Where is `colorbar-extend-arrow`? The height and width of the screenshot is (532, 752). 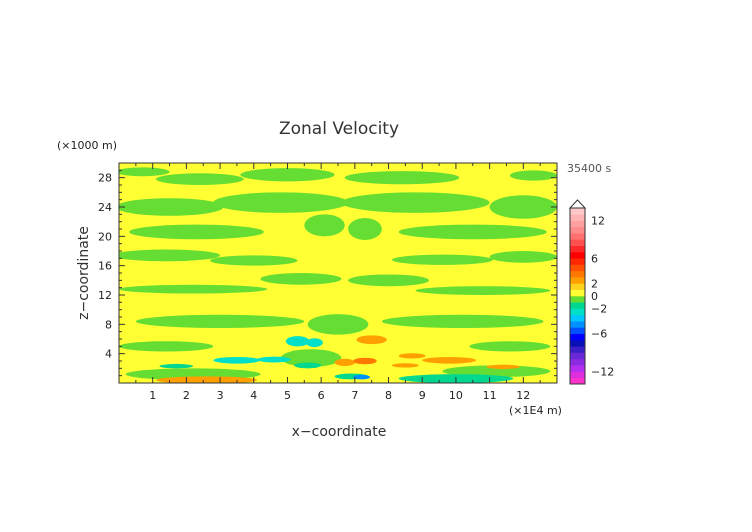 colorbar-extend-arrow is located at coordinates (577, 204).